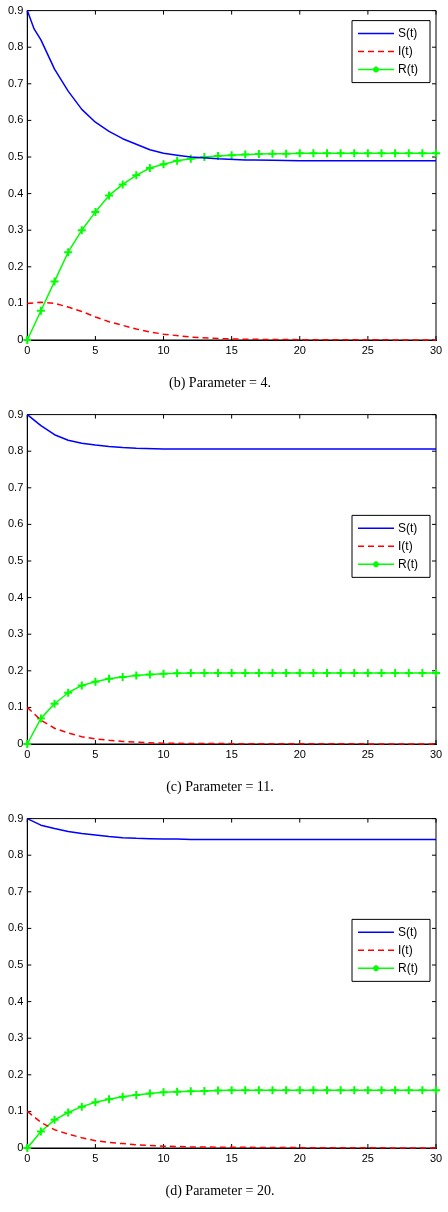  What do you see at coordinates (220, 787) in the screenshot?
I see `text: (c) Parameter = 11.` at bounding box center [220, 787].